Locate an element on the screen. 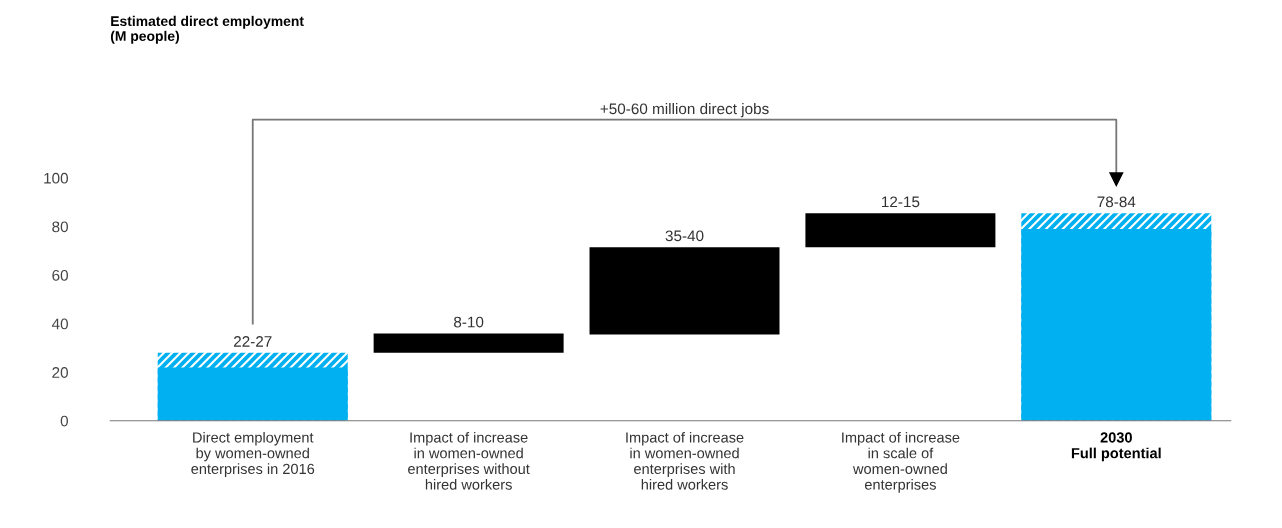 The width and height of the screenshot is (1282, 528). y-tick-label: 40 is located at coordinates (59, 324).